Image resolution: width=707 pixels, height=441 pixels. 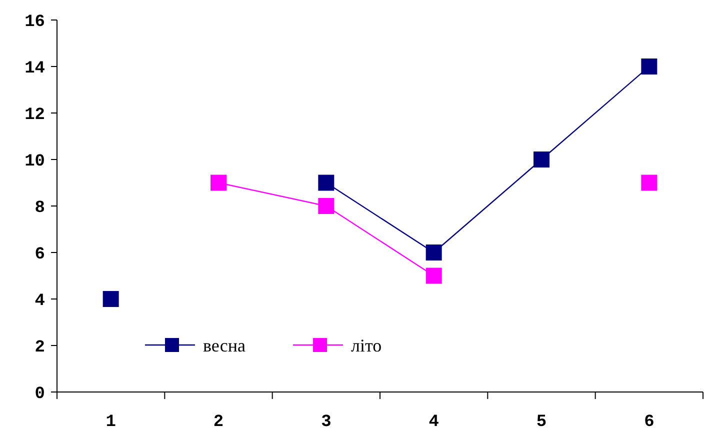 I want to click on y-tick-label: 16, so click(x=34, y=22).